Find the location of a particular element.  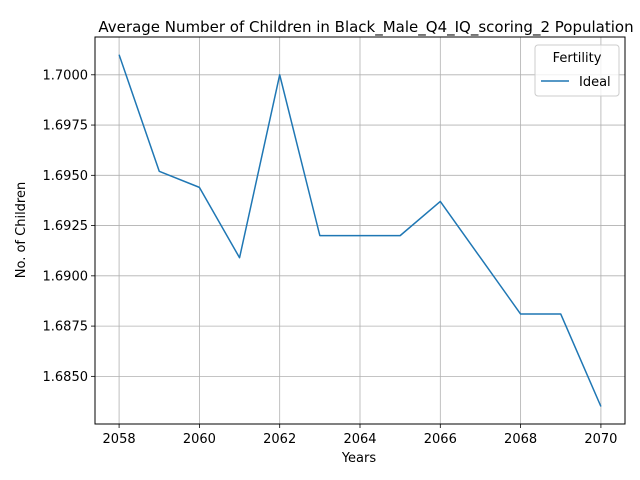

x-tick-label: 2070 is located at coordinates (600, 439).